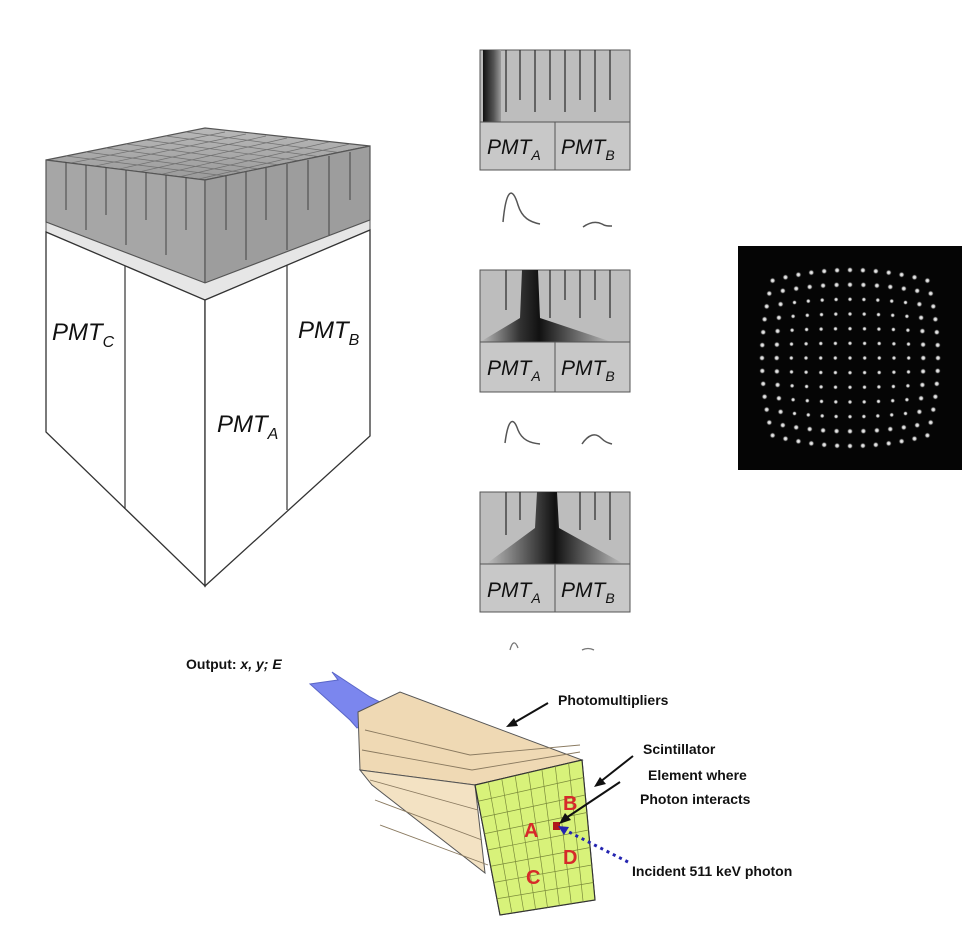  What do you see at coordinates (613, 700) in the screenshot?
I see `photomultipliers-label: Photomultipliers` at bounding box center [613, 700].